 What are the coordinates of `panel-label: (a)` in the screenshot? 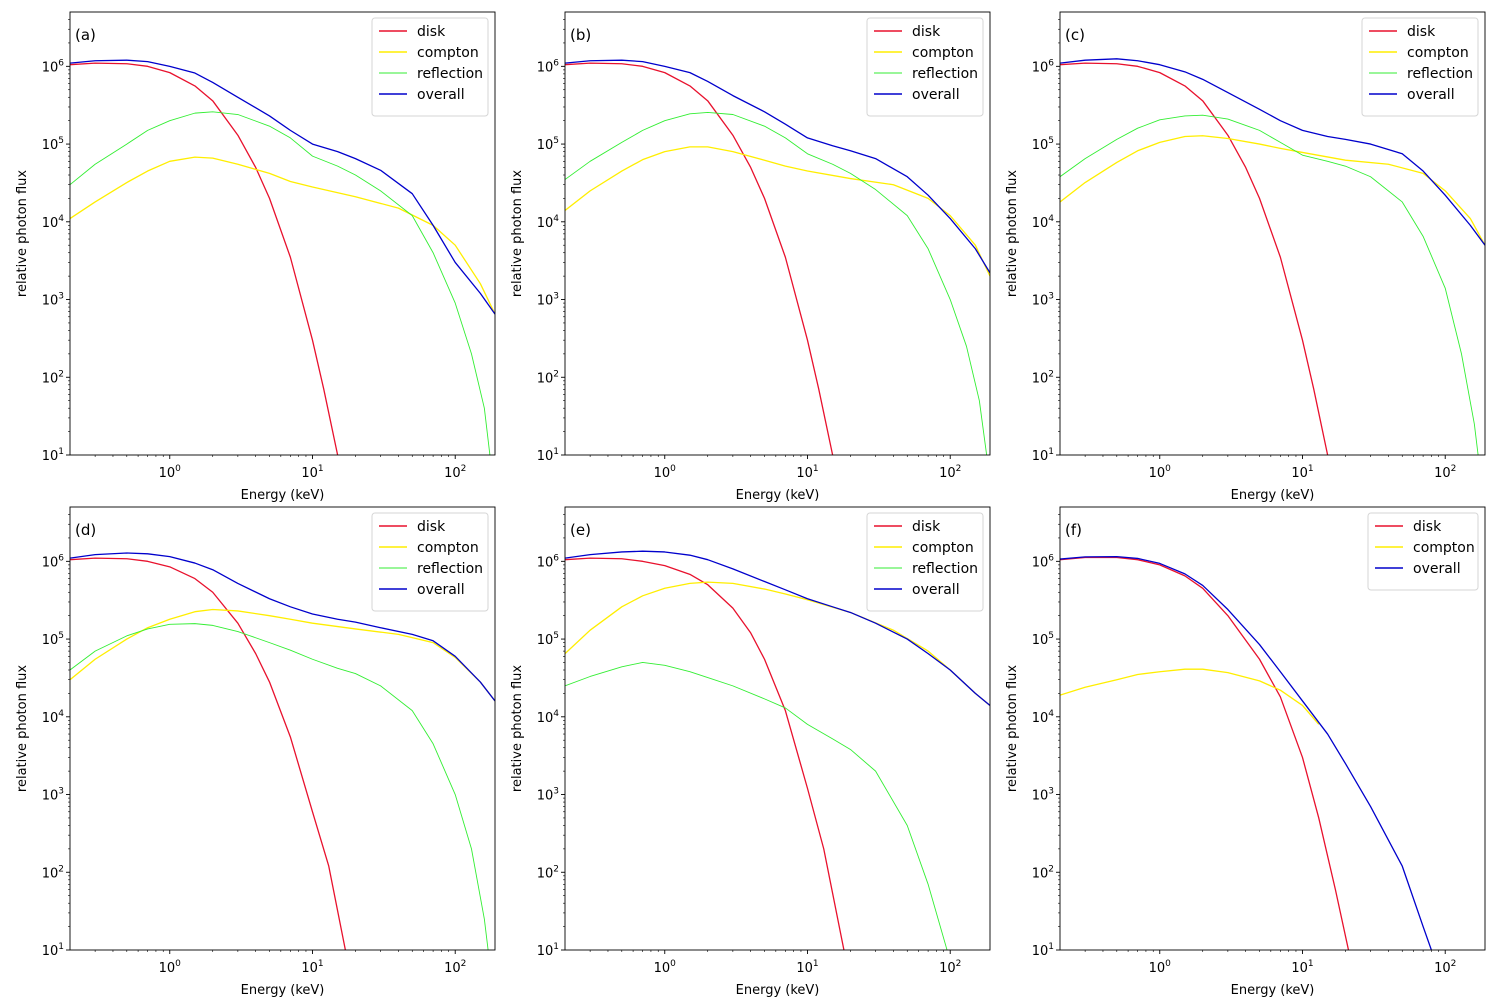 It's located at (85, 35).